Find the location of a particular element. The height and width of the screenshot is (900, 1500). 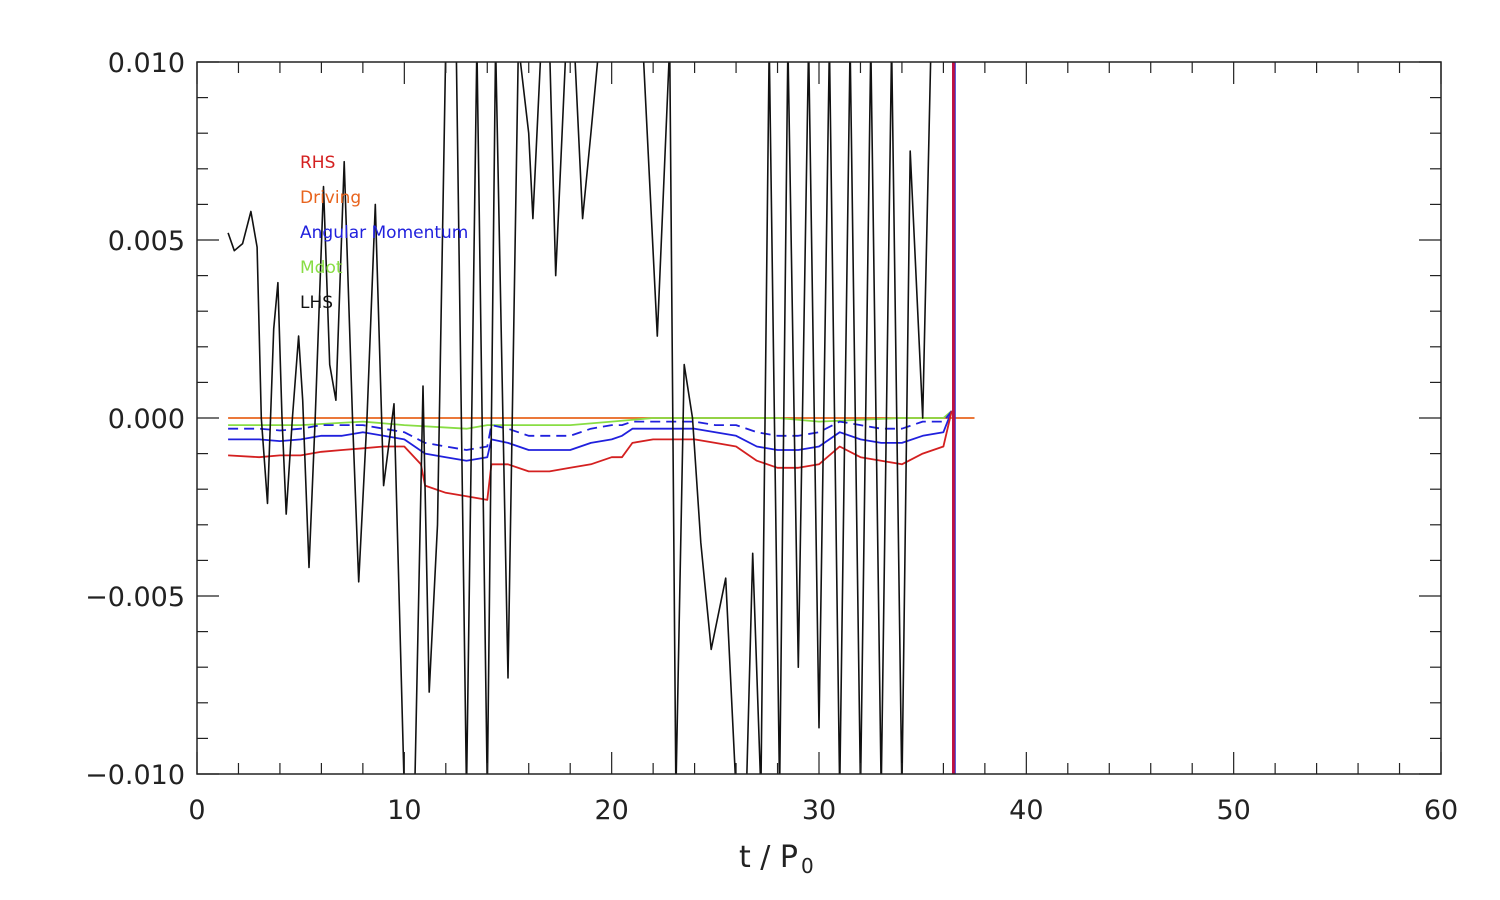

x-tick-label: 10 is located at coordinates (404, 810).